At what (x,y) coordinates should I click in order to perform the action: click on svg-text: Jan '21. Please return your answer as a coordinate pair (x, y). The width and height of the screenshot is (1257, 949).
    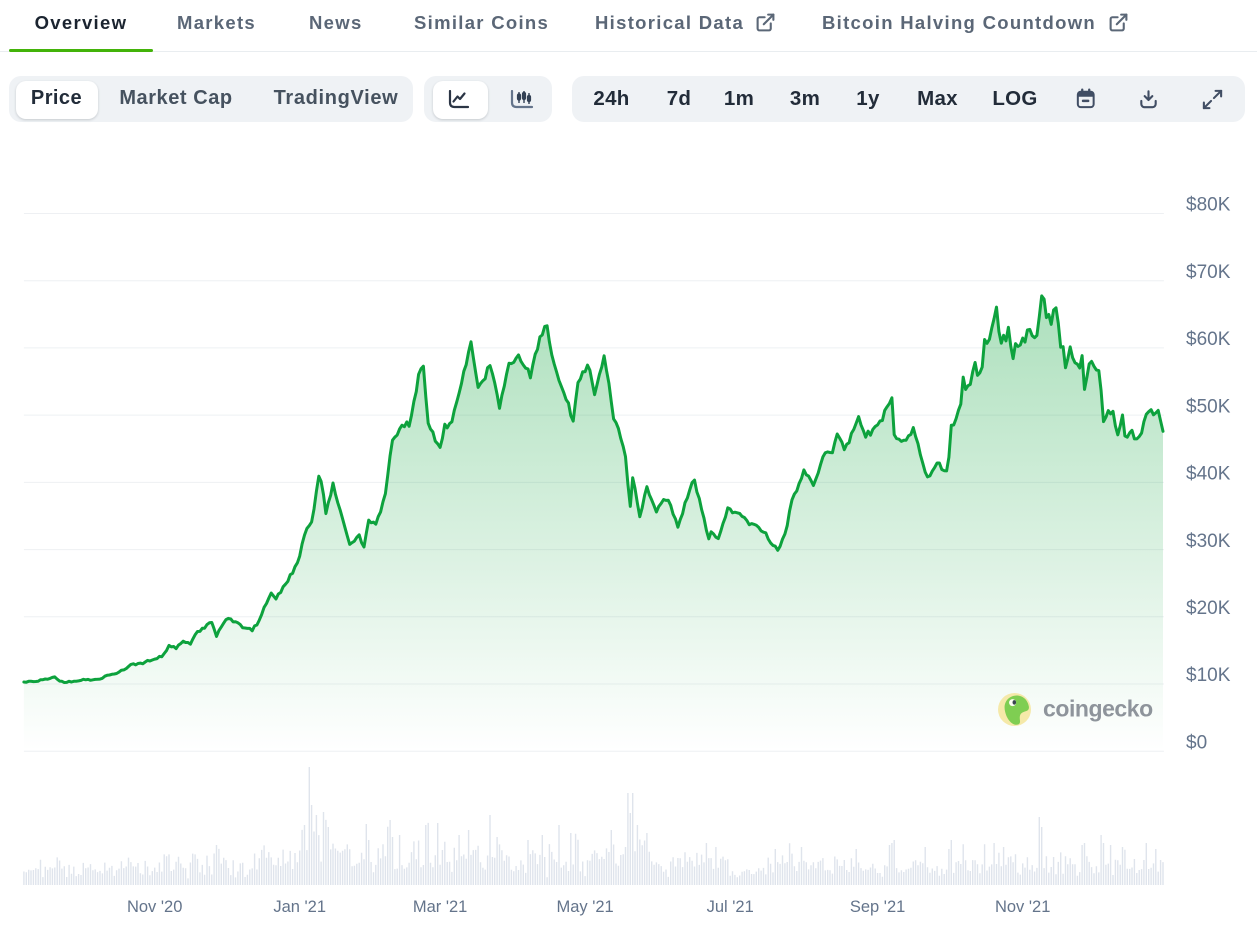
    Looking at the image, I should click on (299, 907).